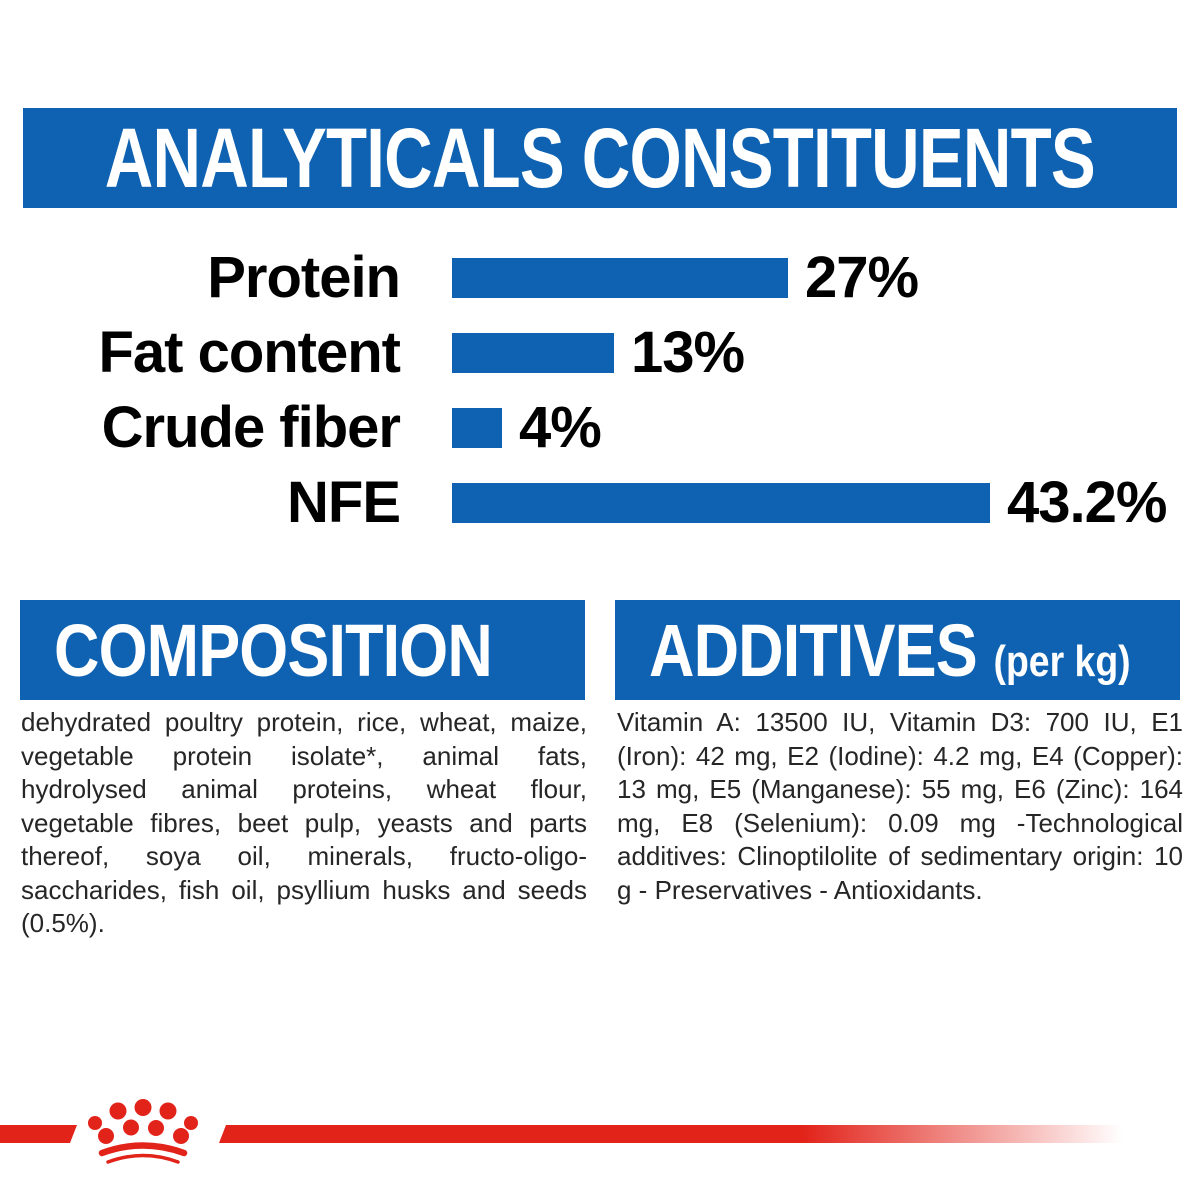 The width and height of the screenshot is (1200, 1200). What do you see at coordinates (533, 352) in the screenshot?
I see `chart-bar-fat-content` at bounding box center [533, 352].